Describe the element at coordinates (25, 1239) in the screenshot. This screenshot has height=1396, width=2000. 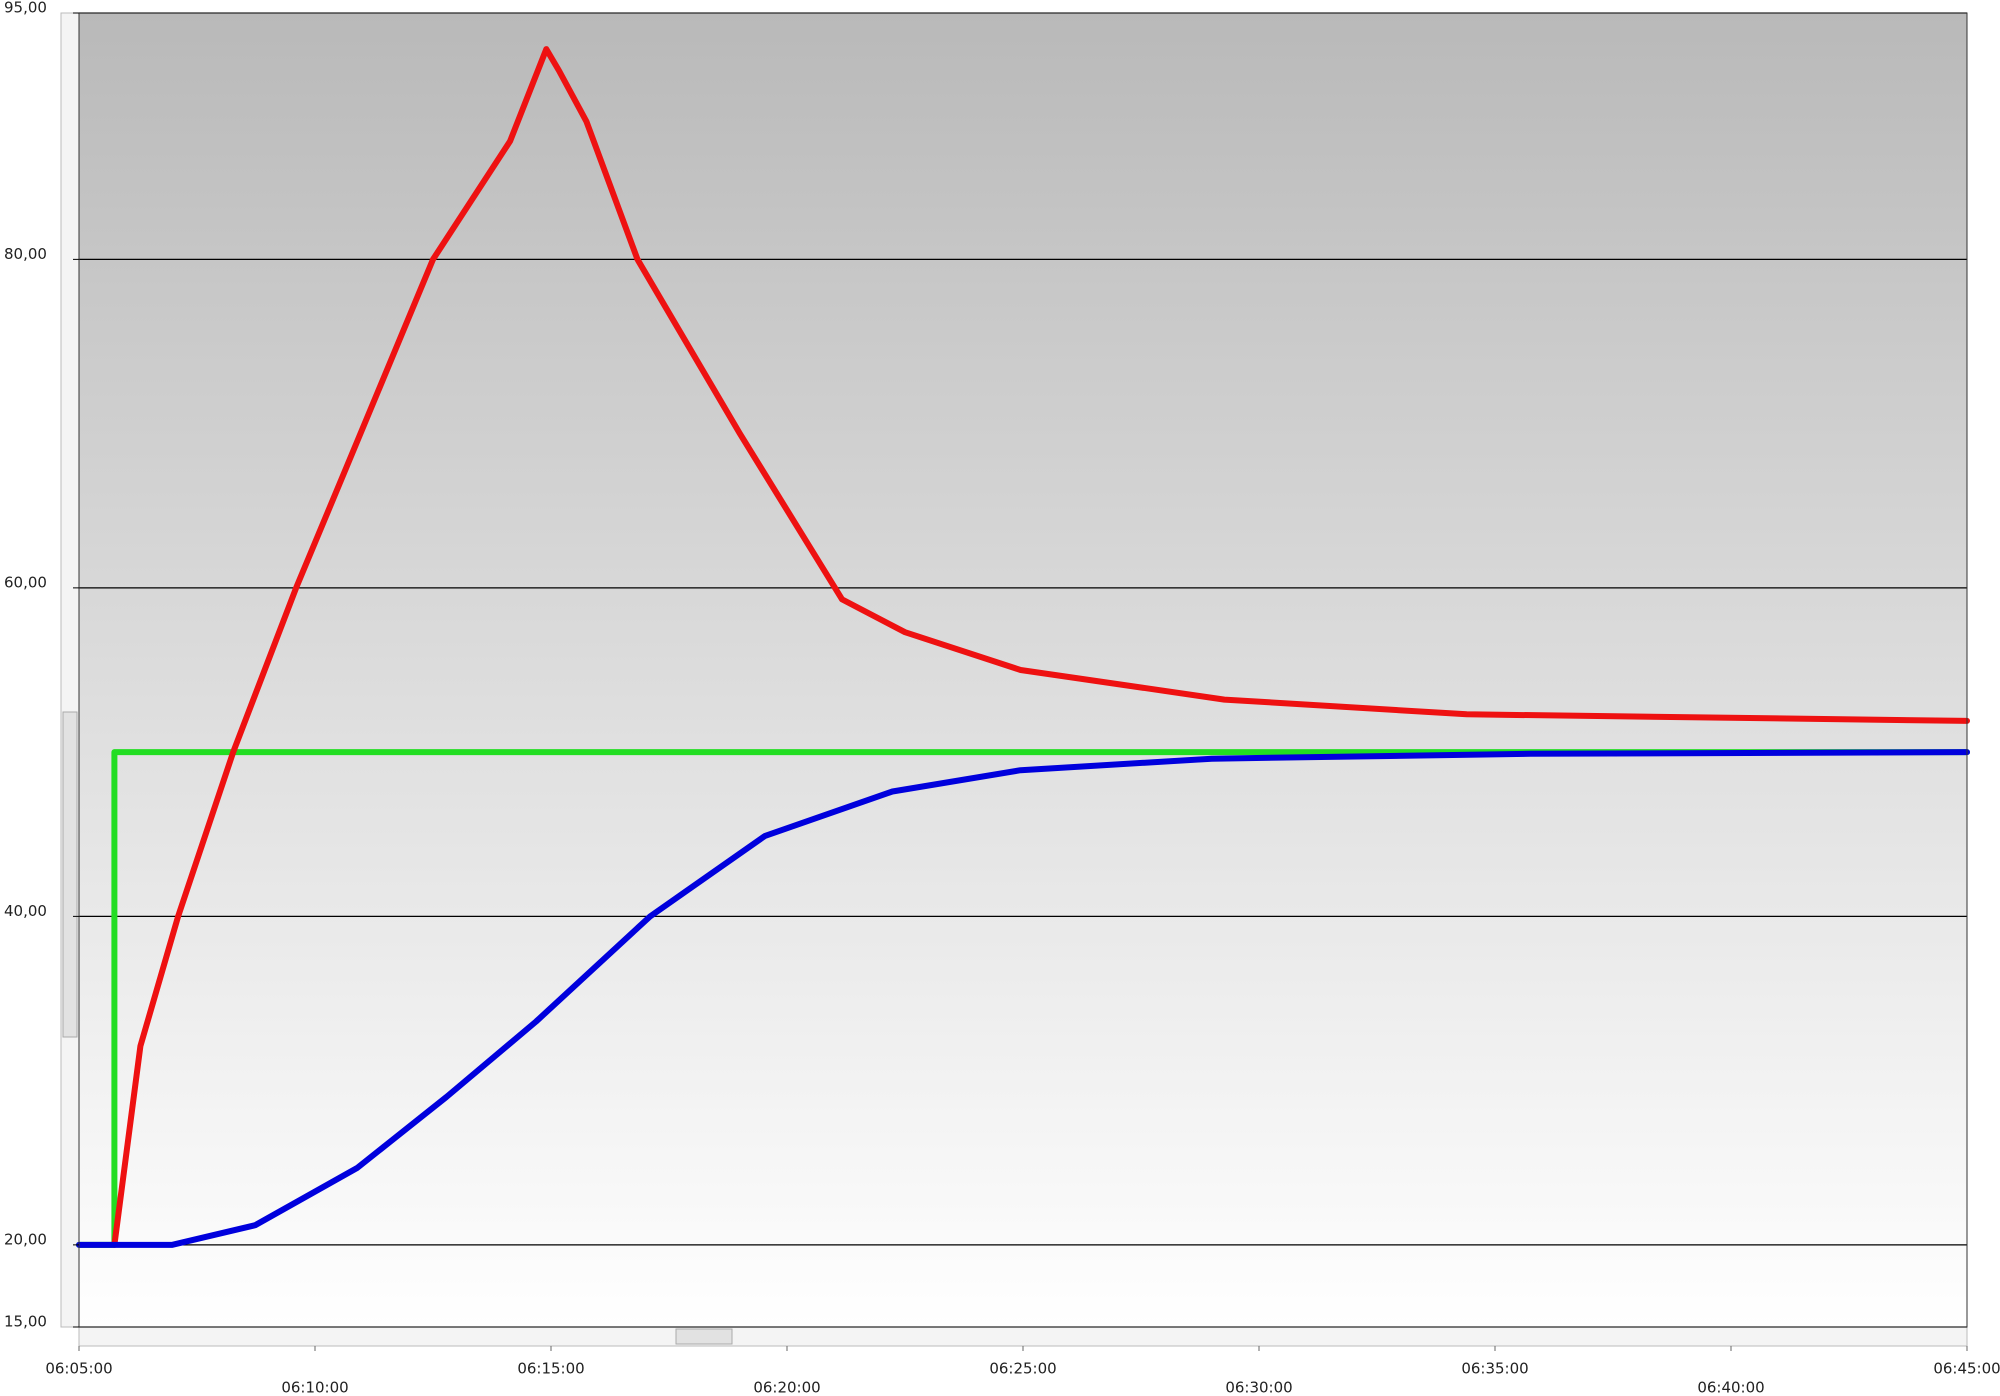
I see `y-tick-label: 20,00` at that location.